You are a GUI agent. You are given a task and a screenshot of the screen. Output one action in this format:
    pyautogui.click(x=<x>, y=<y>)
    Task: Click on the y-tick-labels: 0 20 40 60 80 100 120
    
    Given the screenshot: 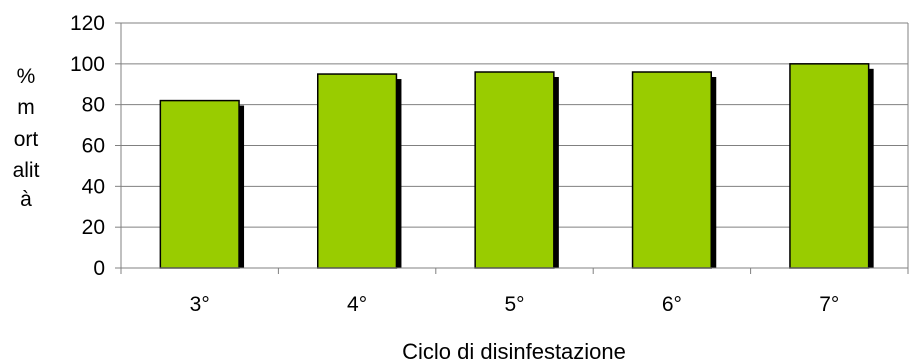 What is the action you would take?
    pyautogui.click(x=87, y=146)
    